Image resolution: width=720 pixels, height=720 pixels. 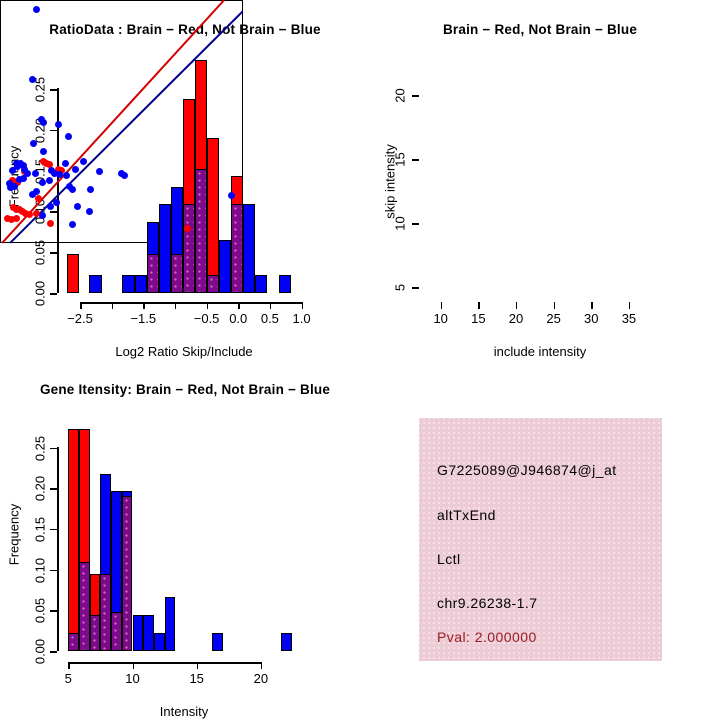 I want to click on info-probe-id: G7225089@J946874@j_at, so click(x=527, y=470).